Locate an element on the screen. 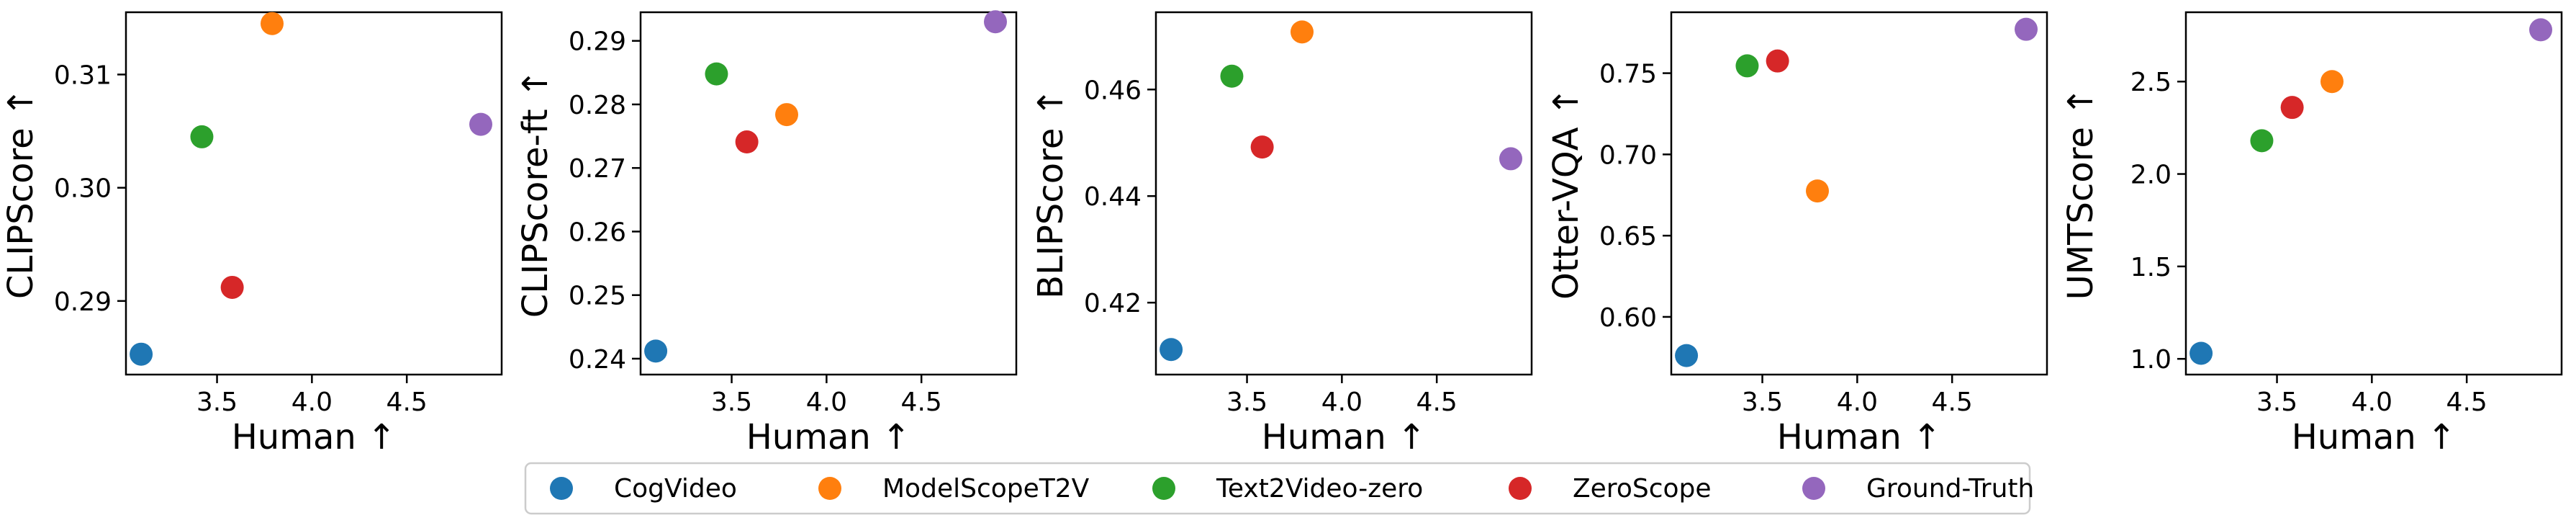 This screenshot has height=528, width=2576. legend-item: ZeroScope is located at coordinates (1610, 489).